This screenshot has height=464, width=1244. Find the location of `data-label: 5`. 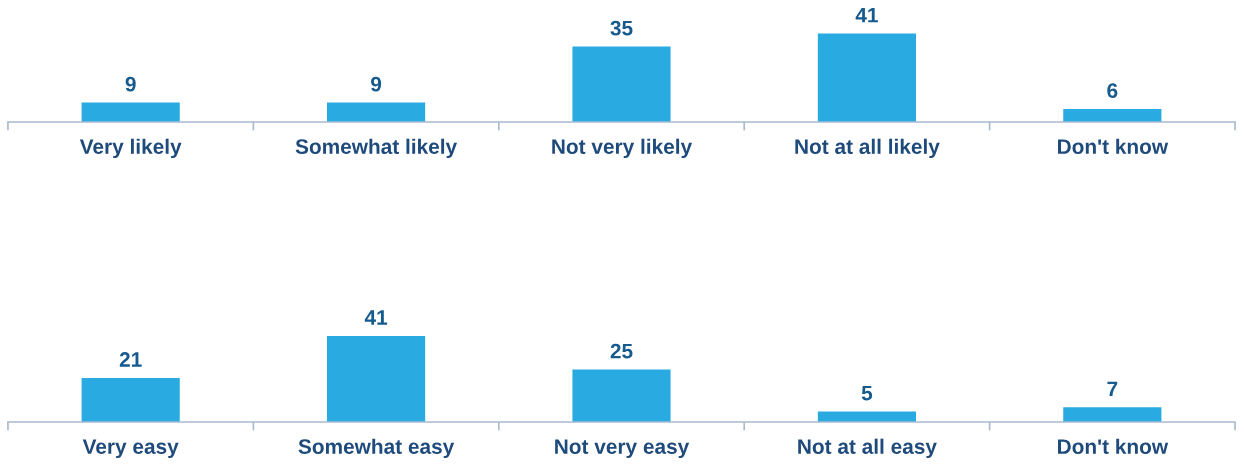

data-label: 5 is located at coordinates (867, 393).